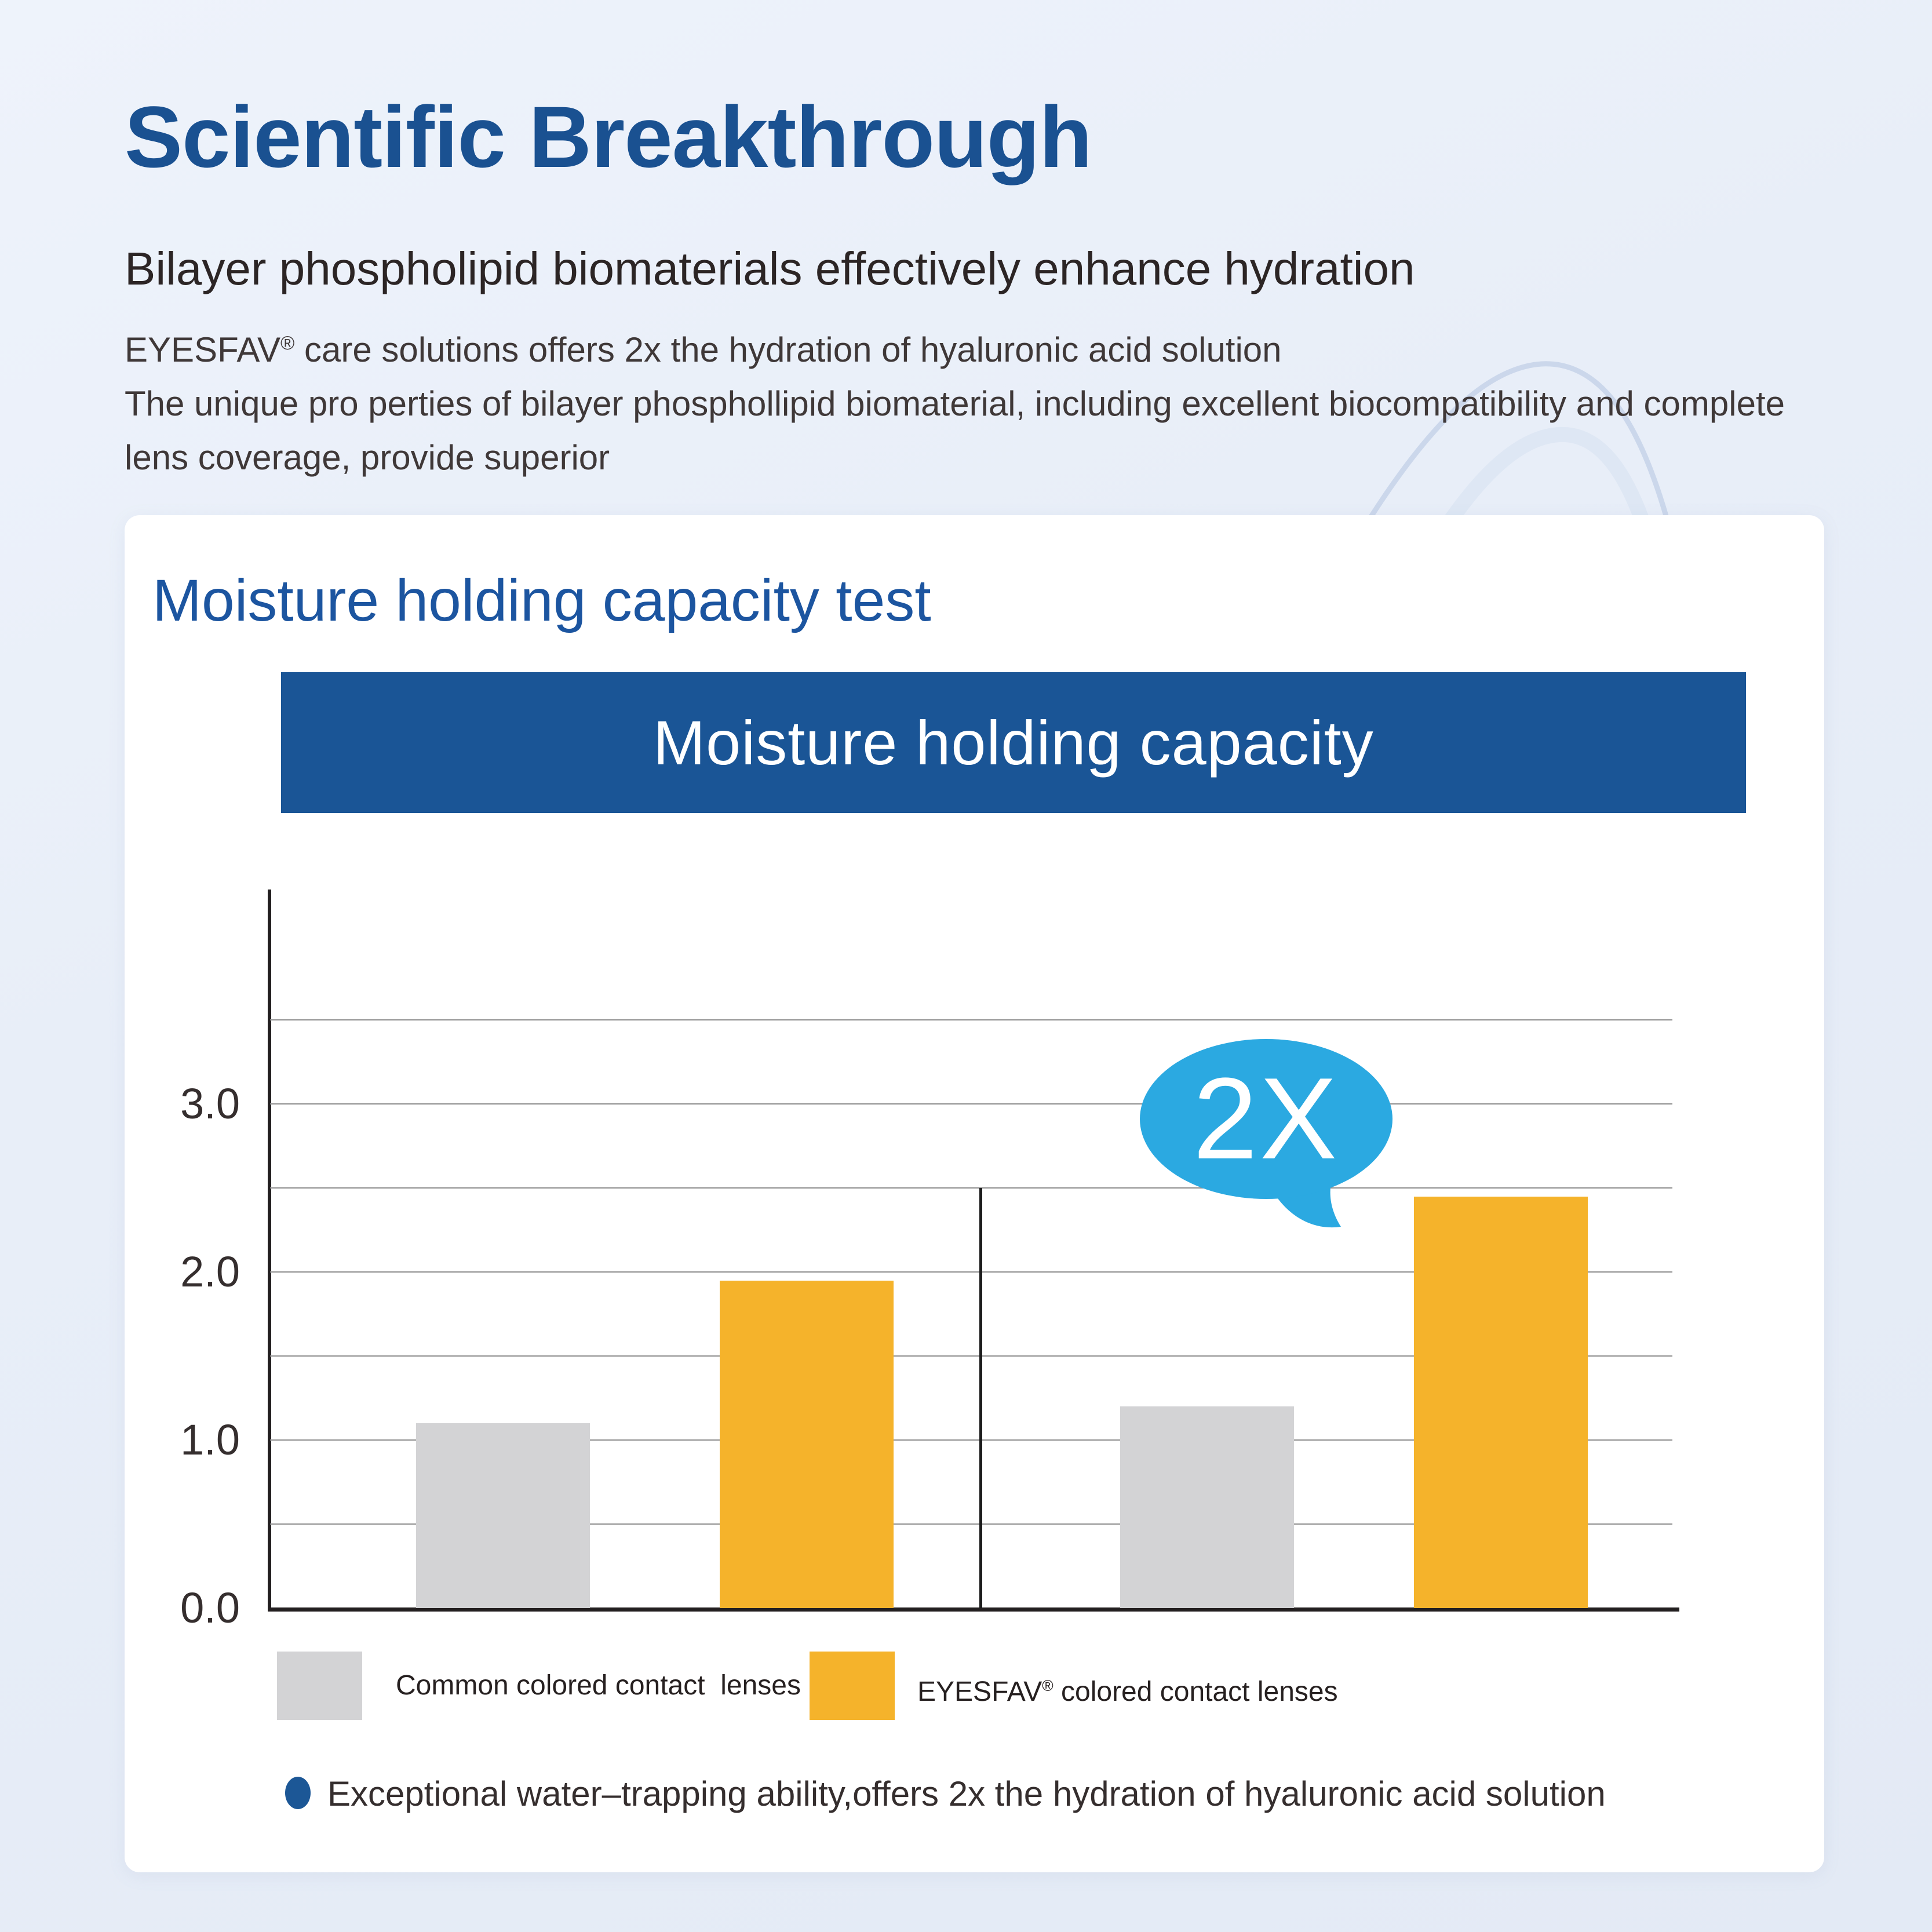  I want to click on legend-swatch-common, so click(319, 1686).